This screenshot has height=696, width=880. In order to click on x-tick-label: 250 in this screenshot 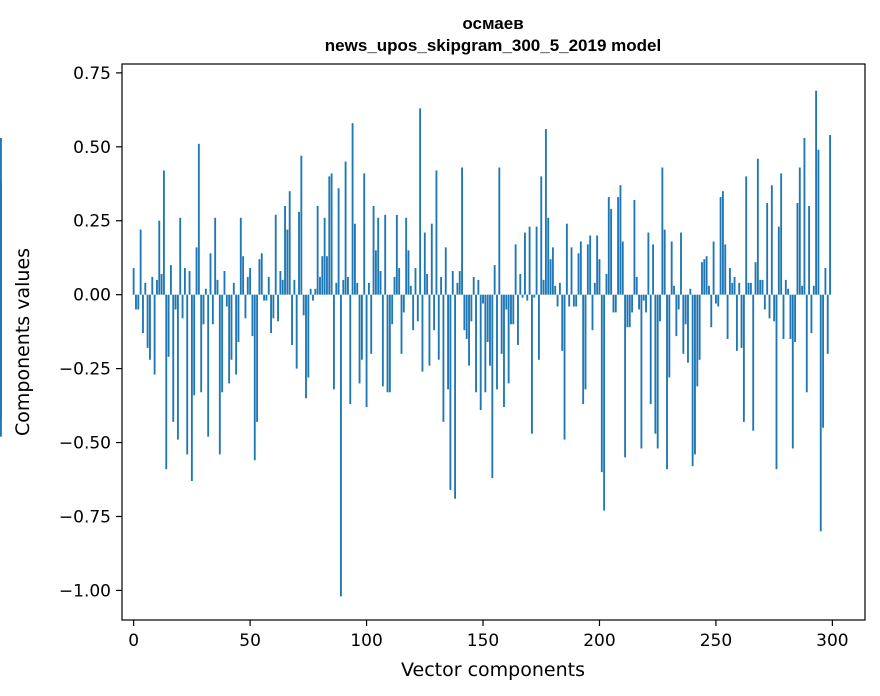, I will do `click(716, 641)`.